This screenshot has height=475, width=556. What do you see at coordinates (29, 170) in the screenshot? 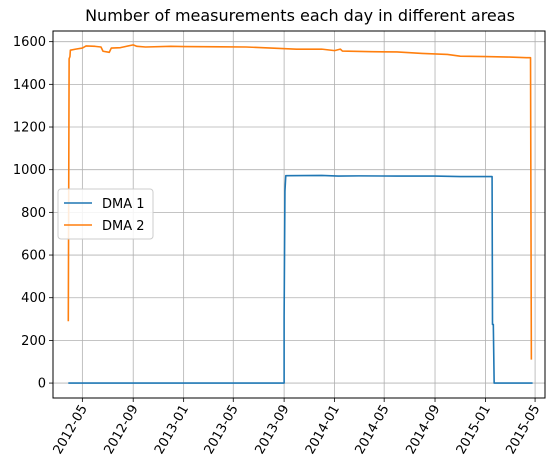
I see `y-tick-label: 1000` at bounding box center [29, 170].